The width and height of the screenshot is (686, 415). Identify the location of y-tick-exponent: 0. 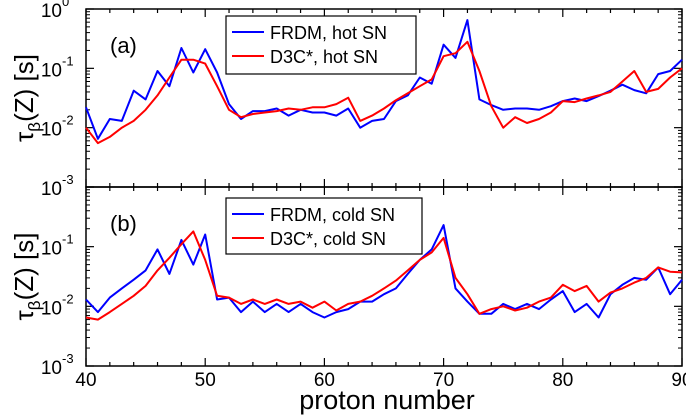
(65, 4).